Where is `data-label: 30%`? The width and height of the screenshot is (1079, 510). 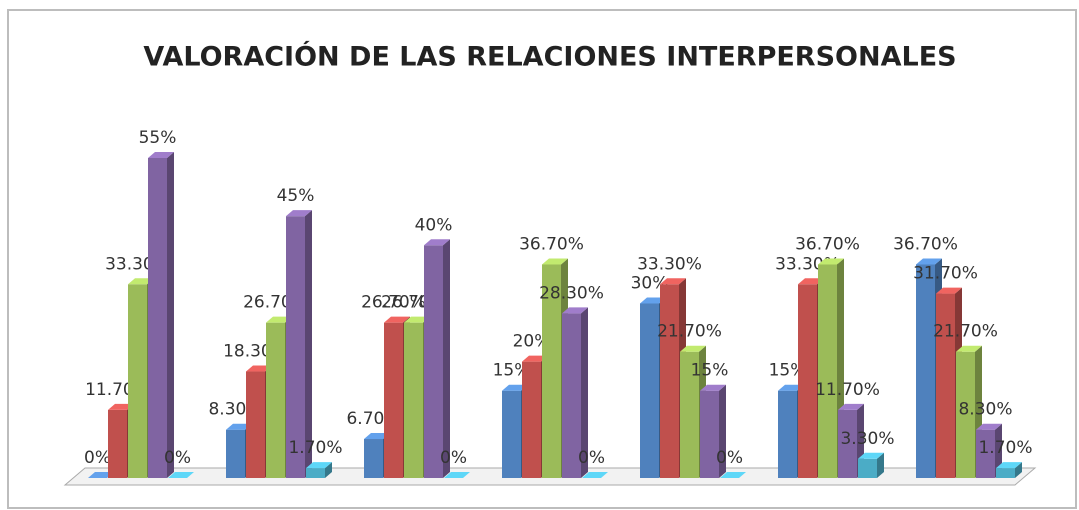
data-label: 30% is located at coordinates (650, 283).